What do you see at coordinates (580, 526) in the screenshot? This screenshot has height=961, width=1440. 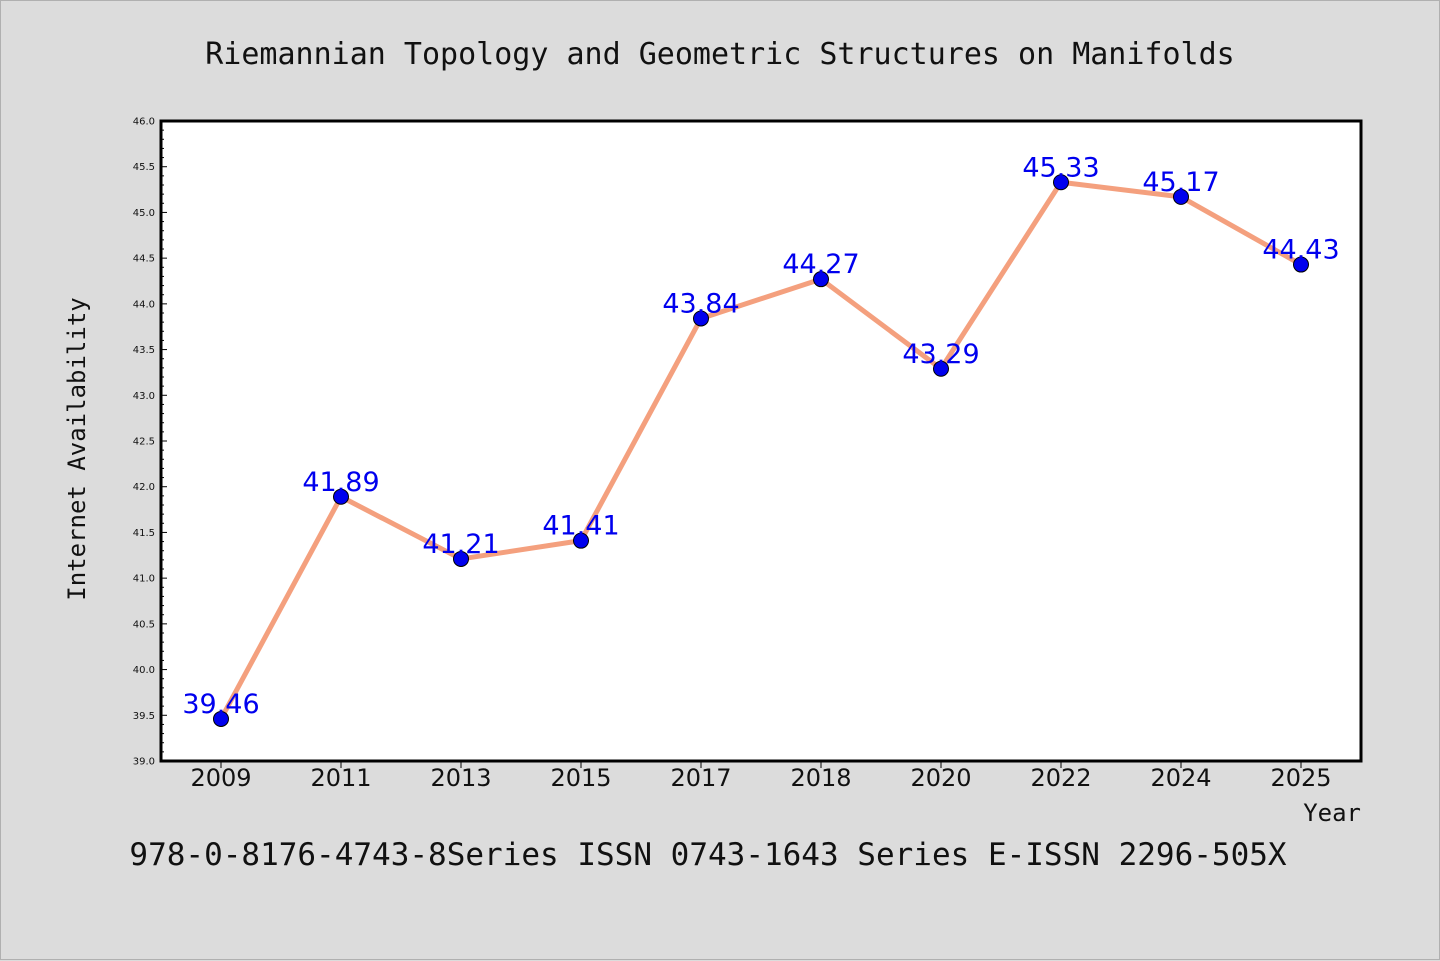 I see `data-label: 41.41` at bounding box center [580, 526].